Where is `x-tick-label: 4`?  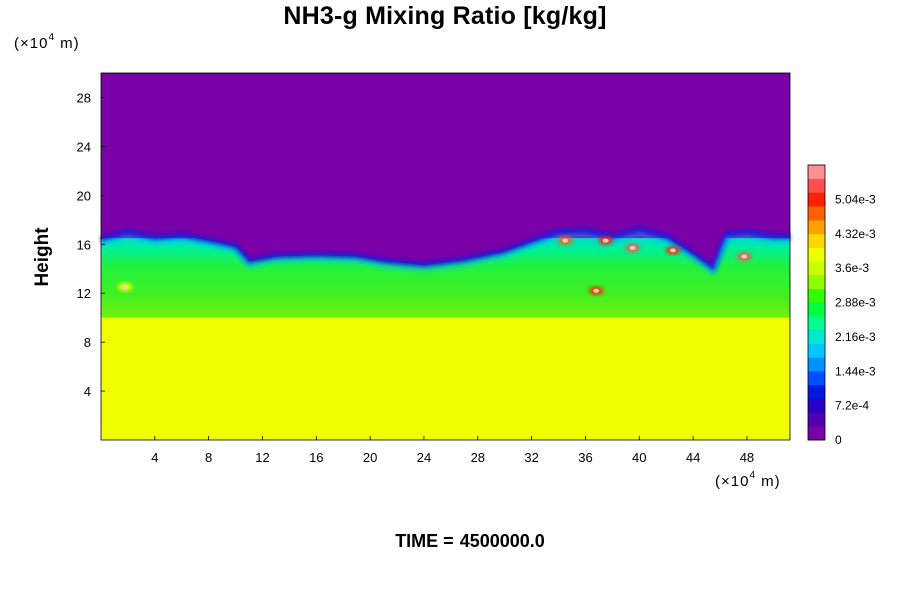
x-tick-label: 4 is located at coordinates (154, 457).